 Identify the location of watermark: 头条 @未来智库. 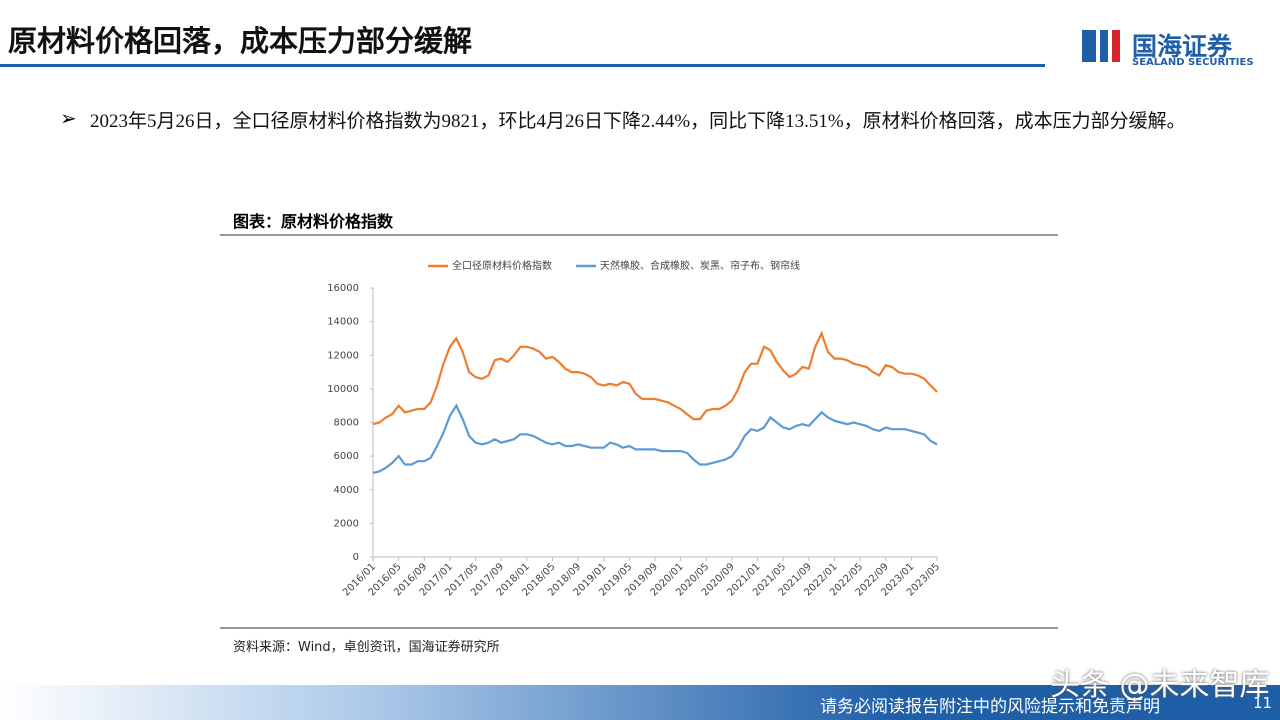
(1160, 685).